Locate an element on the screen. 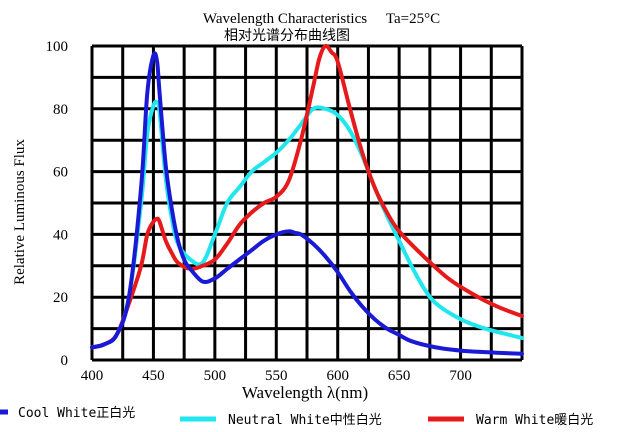  x-axis-label: Wavelength λ(nm) is located at coordinates (305, 392).